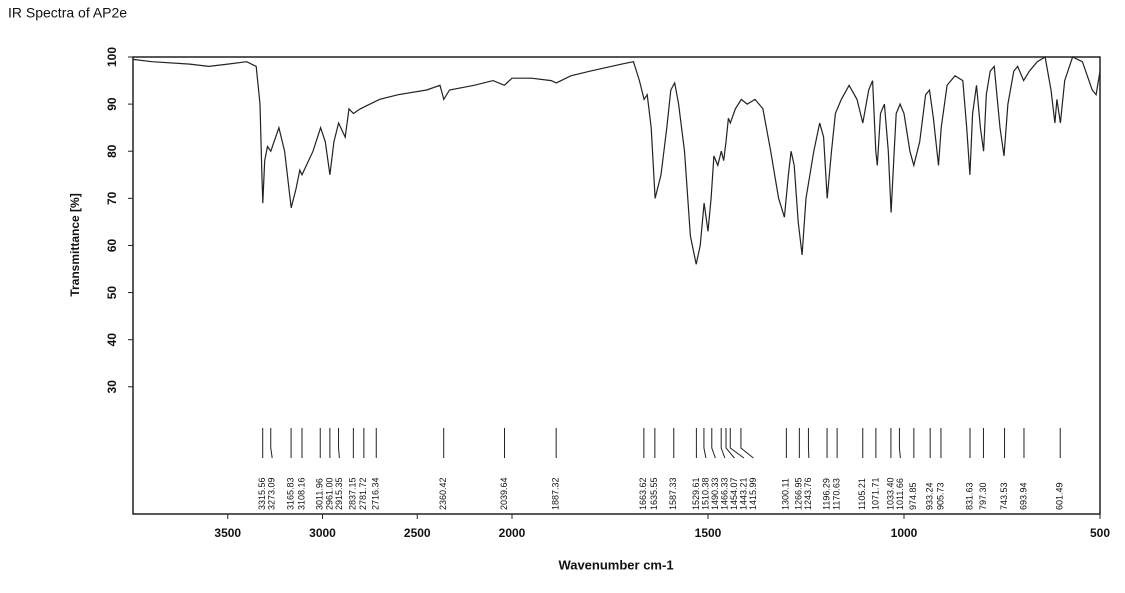 The image size is (1125, 593). Describe the element at coordinates (940, 496) in the screenshot. I see `peak-label: 905.73` at that location.